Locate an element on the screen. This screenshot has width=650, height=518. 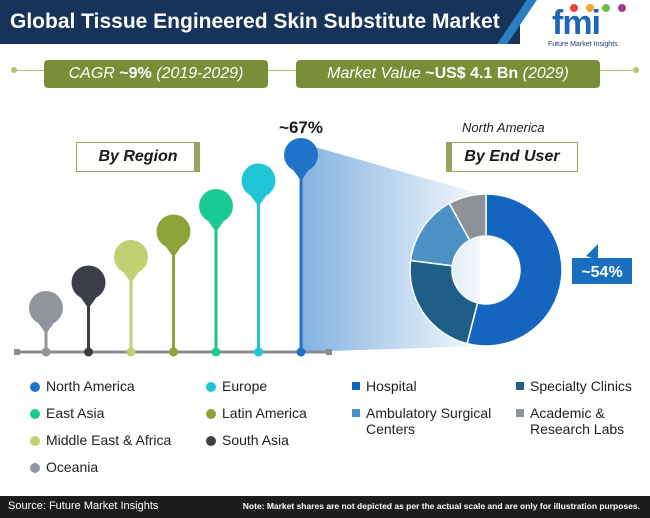
fmi-logo: fmi Future Market Insights is located at coordinates (596, 26).